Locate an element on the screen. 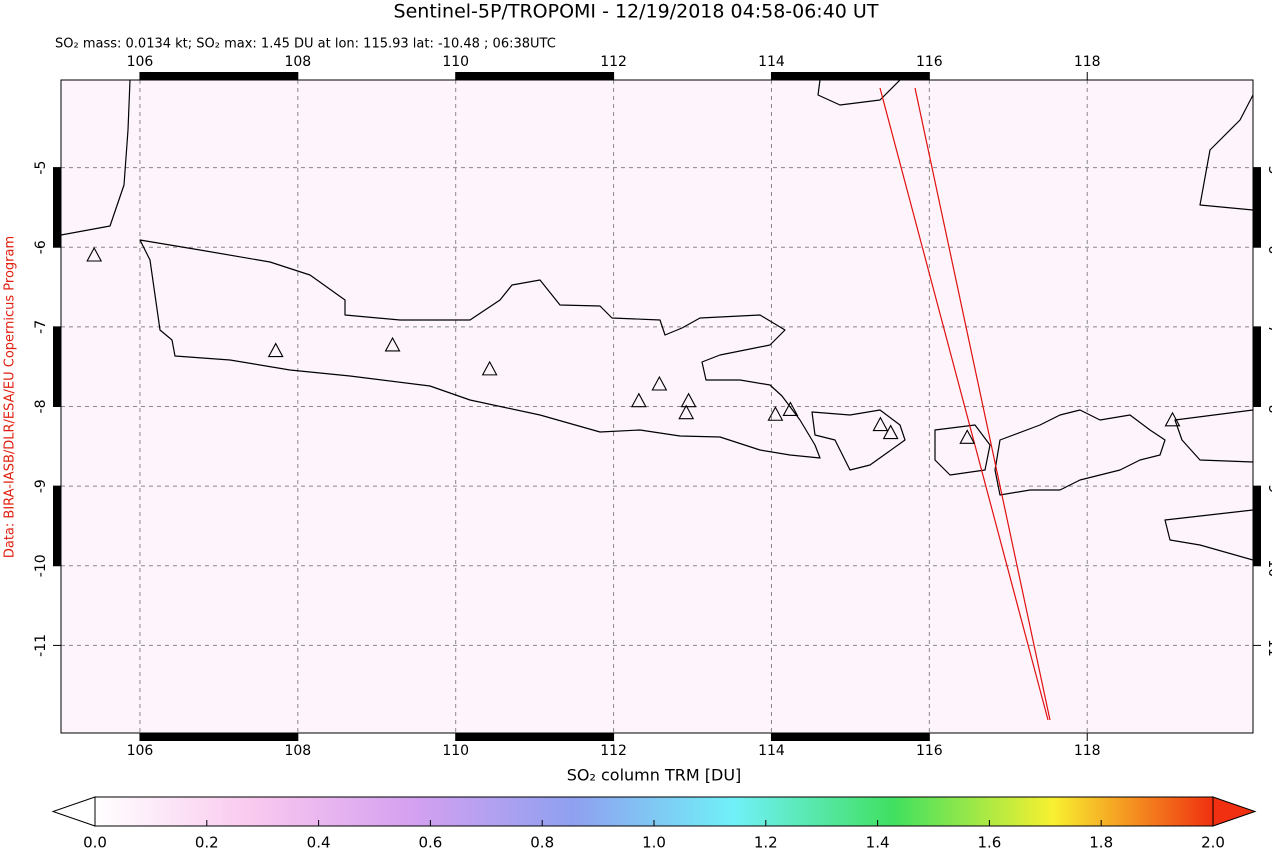 This screenshot has height=853, width=1272. borneo-coast is located at coordinates (859, 93).